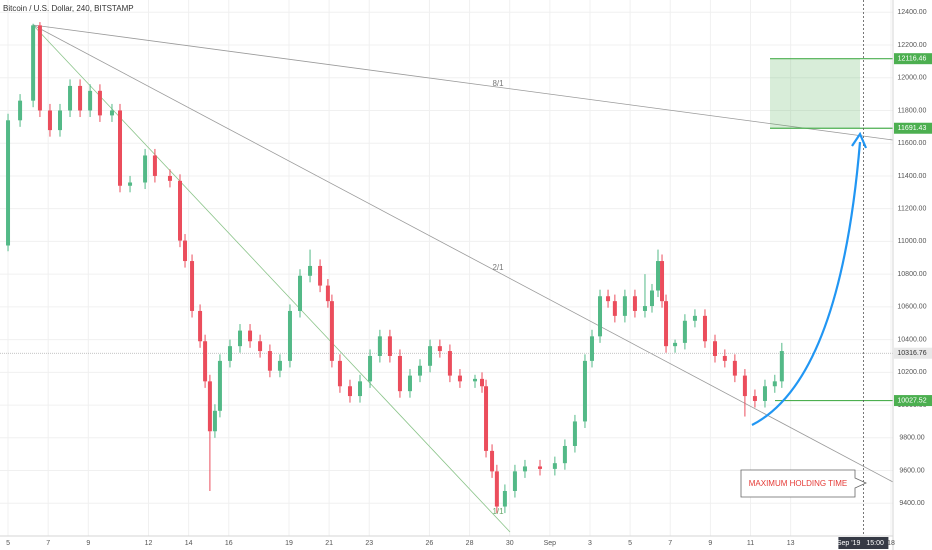 The image size is (932, 550). Describe the element at coordinates (912, 59) in the screenshot. I see `level-label: 12116.46` at that location.